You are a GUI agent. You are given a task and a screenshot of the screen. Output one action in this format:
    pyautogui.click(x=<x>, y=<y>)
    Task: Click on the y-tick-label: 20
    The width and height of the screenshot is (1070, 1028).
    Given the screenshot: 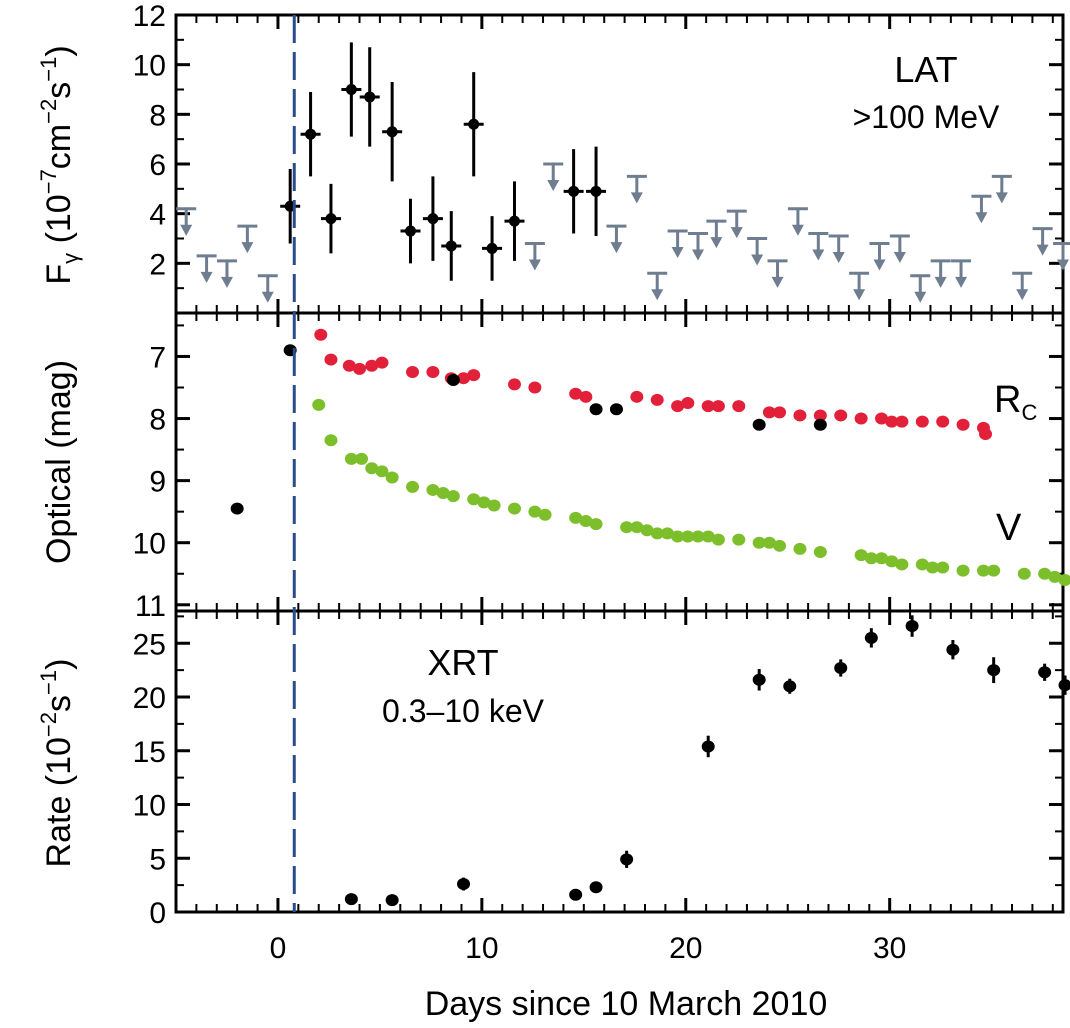 What is the action you would take?
    pyautogui.click(x=149, y=698)
    